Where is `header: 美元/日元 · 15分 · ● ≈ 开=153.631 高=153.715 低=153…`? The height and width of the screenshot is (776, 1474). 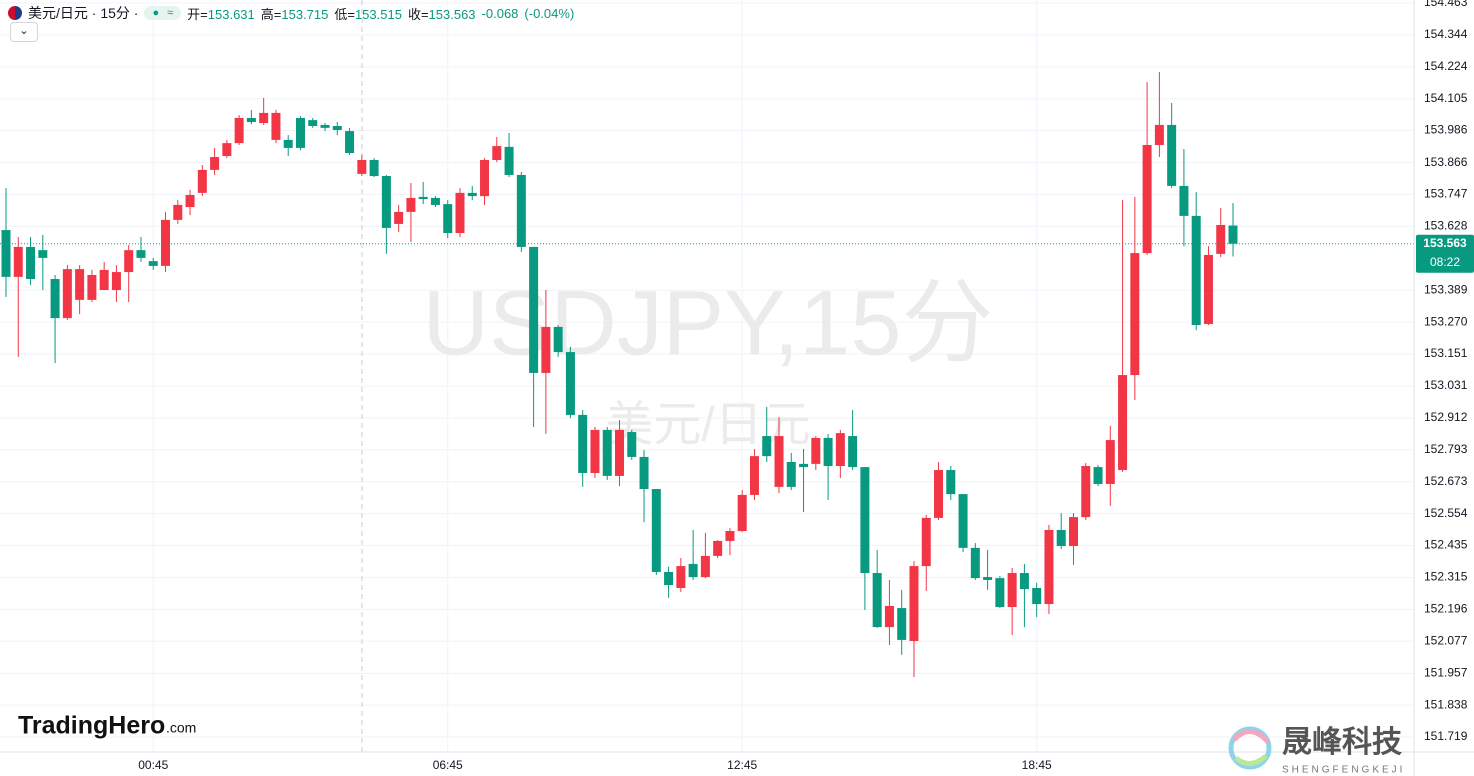
header: 美元/日元 · 15分 · ● ≈ 开=153.631 高=153.715 低=153… is located at coordinates (291, 13).